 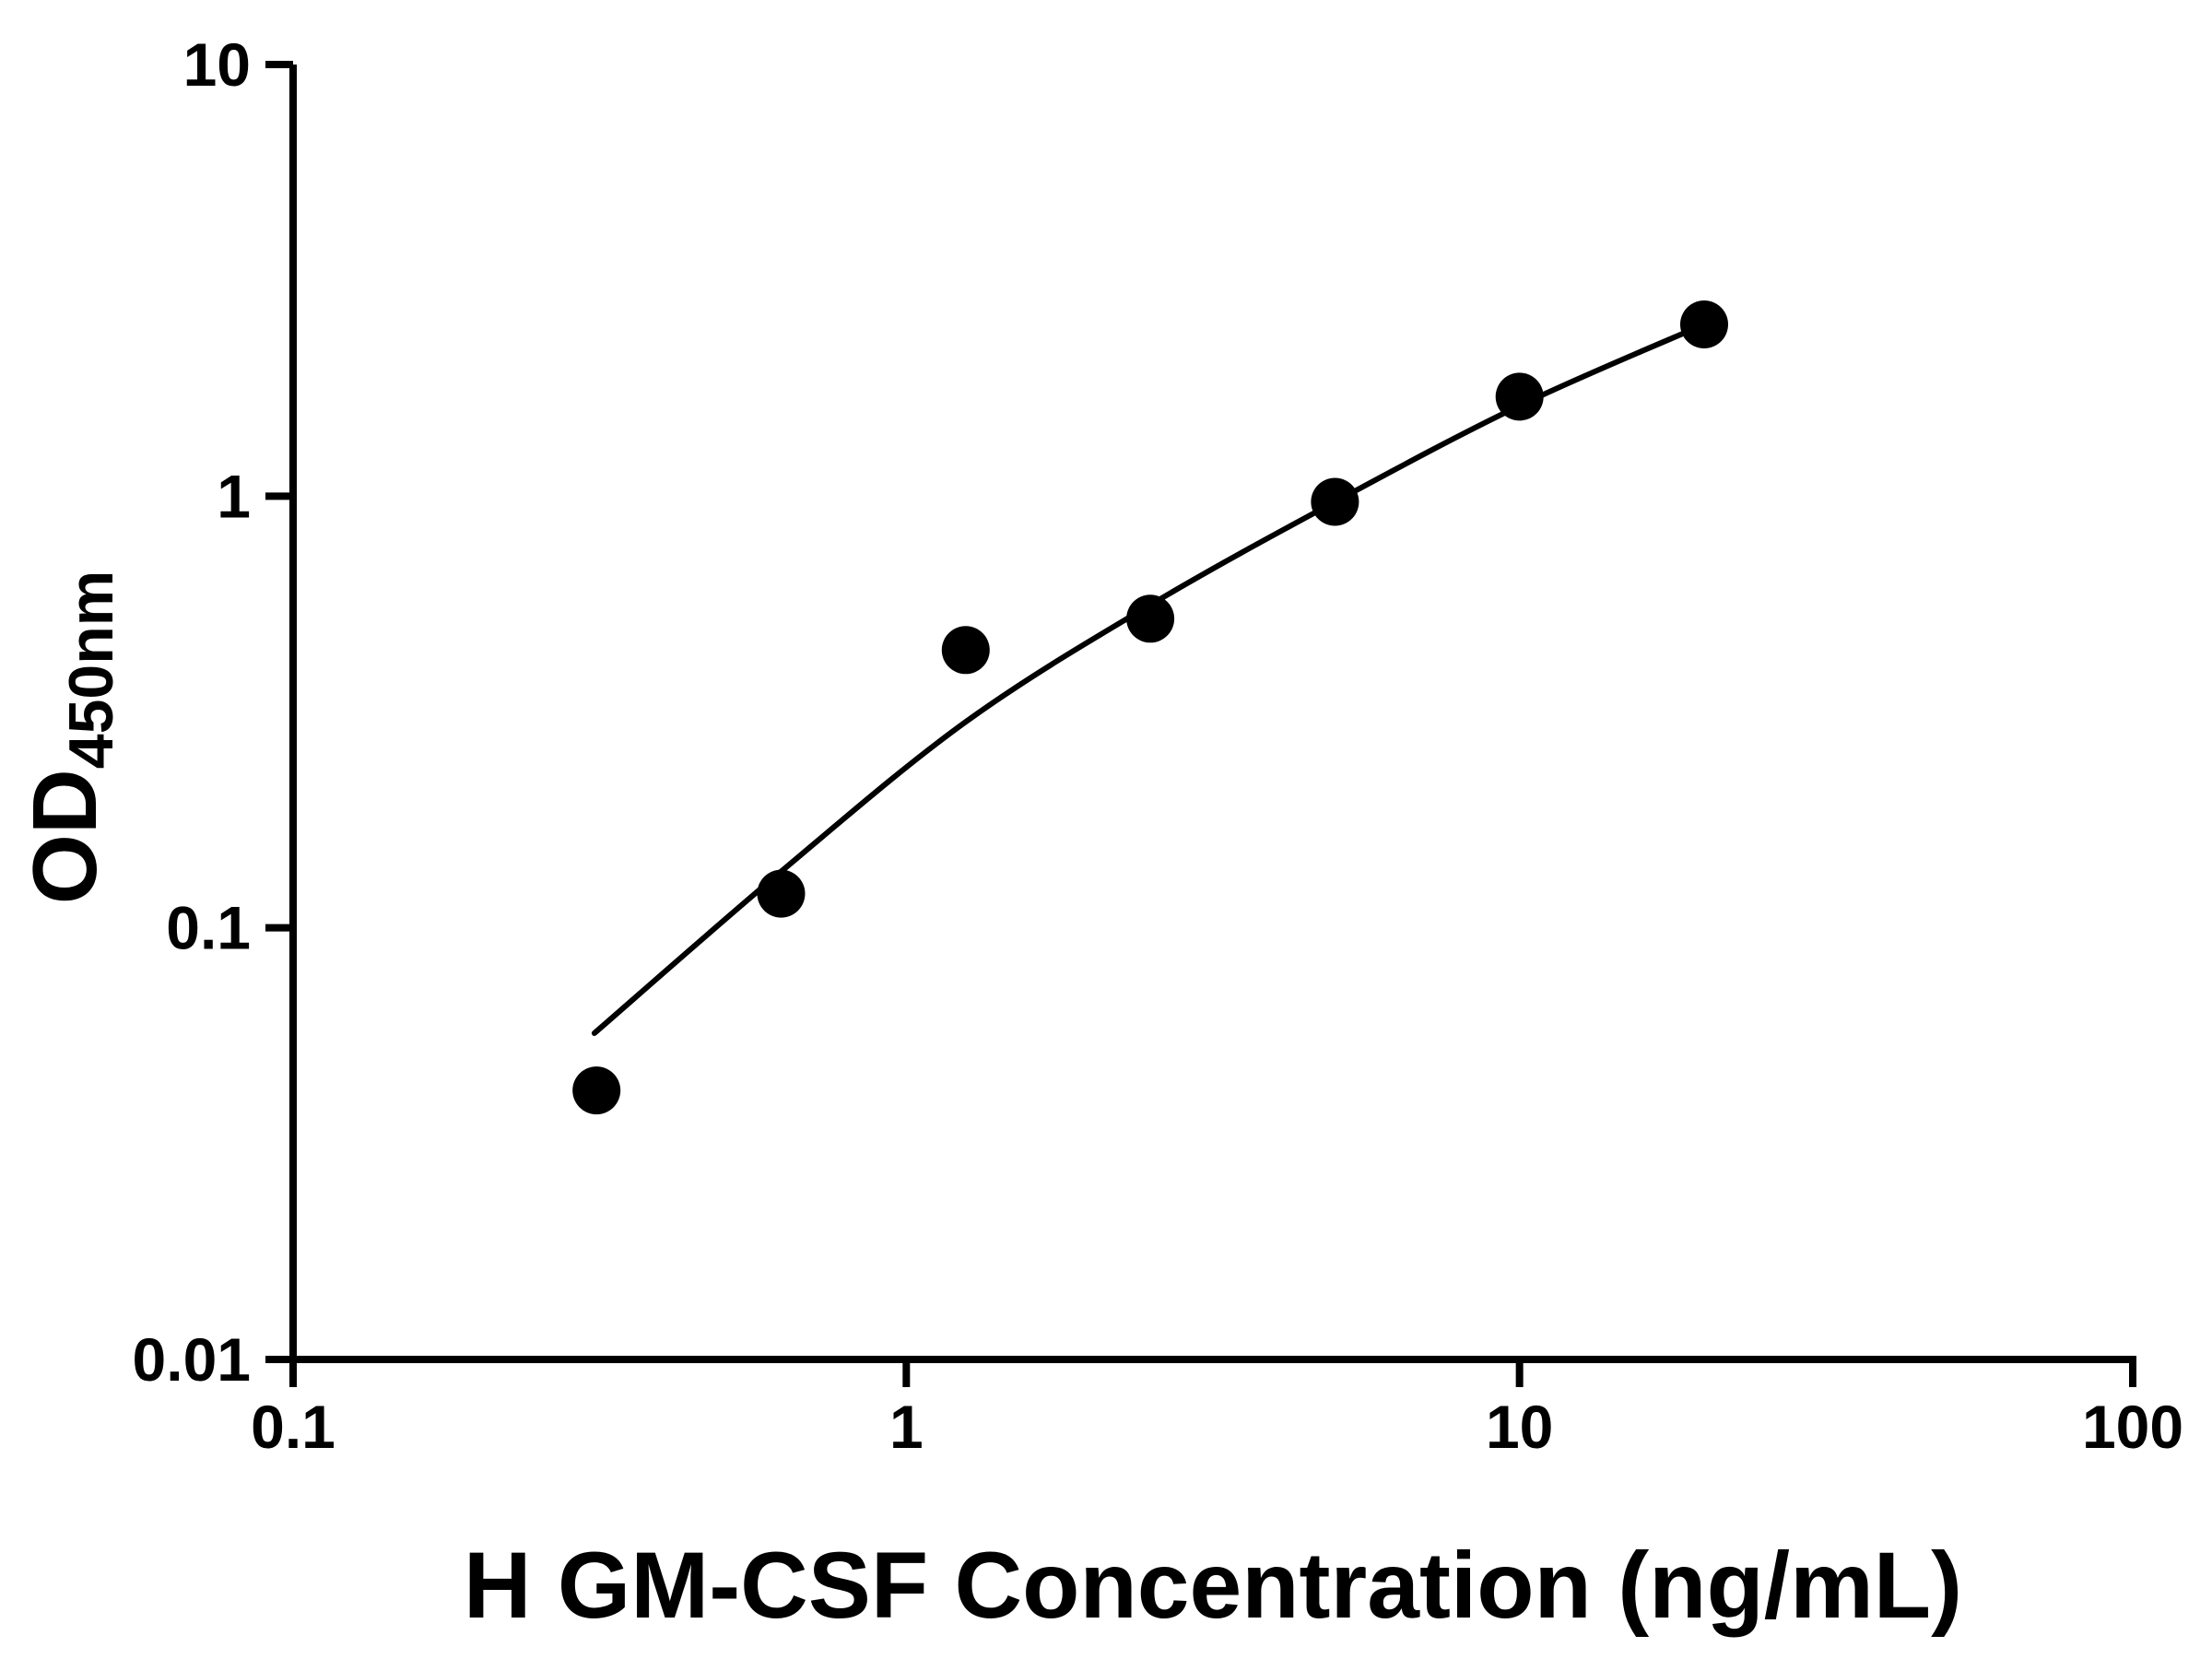 I want to click on x-tick-label: 10, so click(x=1519, y=1427).